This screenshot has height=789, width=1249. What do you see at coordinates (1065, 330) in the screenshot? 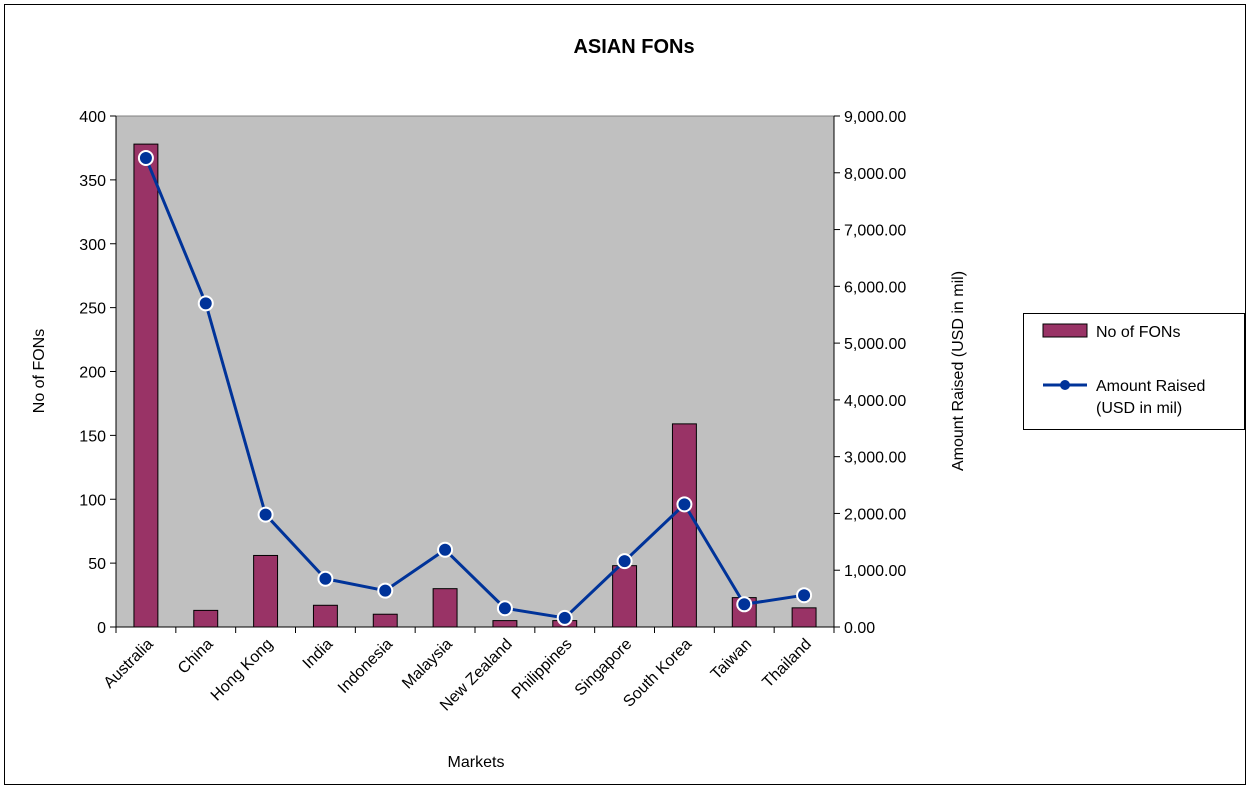
I see `legend-swatch-no-of-fons` at bounding box center [1065, 330].